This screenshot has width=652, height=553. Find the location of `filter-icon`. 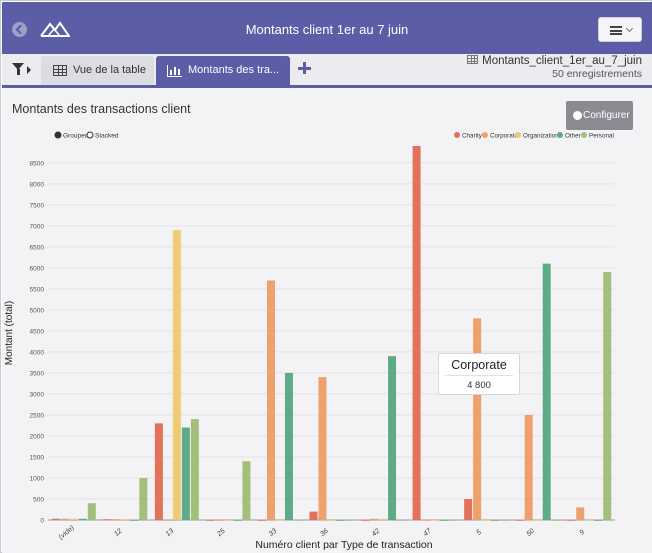

filter-icon is located at coordinates (18, 66).